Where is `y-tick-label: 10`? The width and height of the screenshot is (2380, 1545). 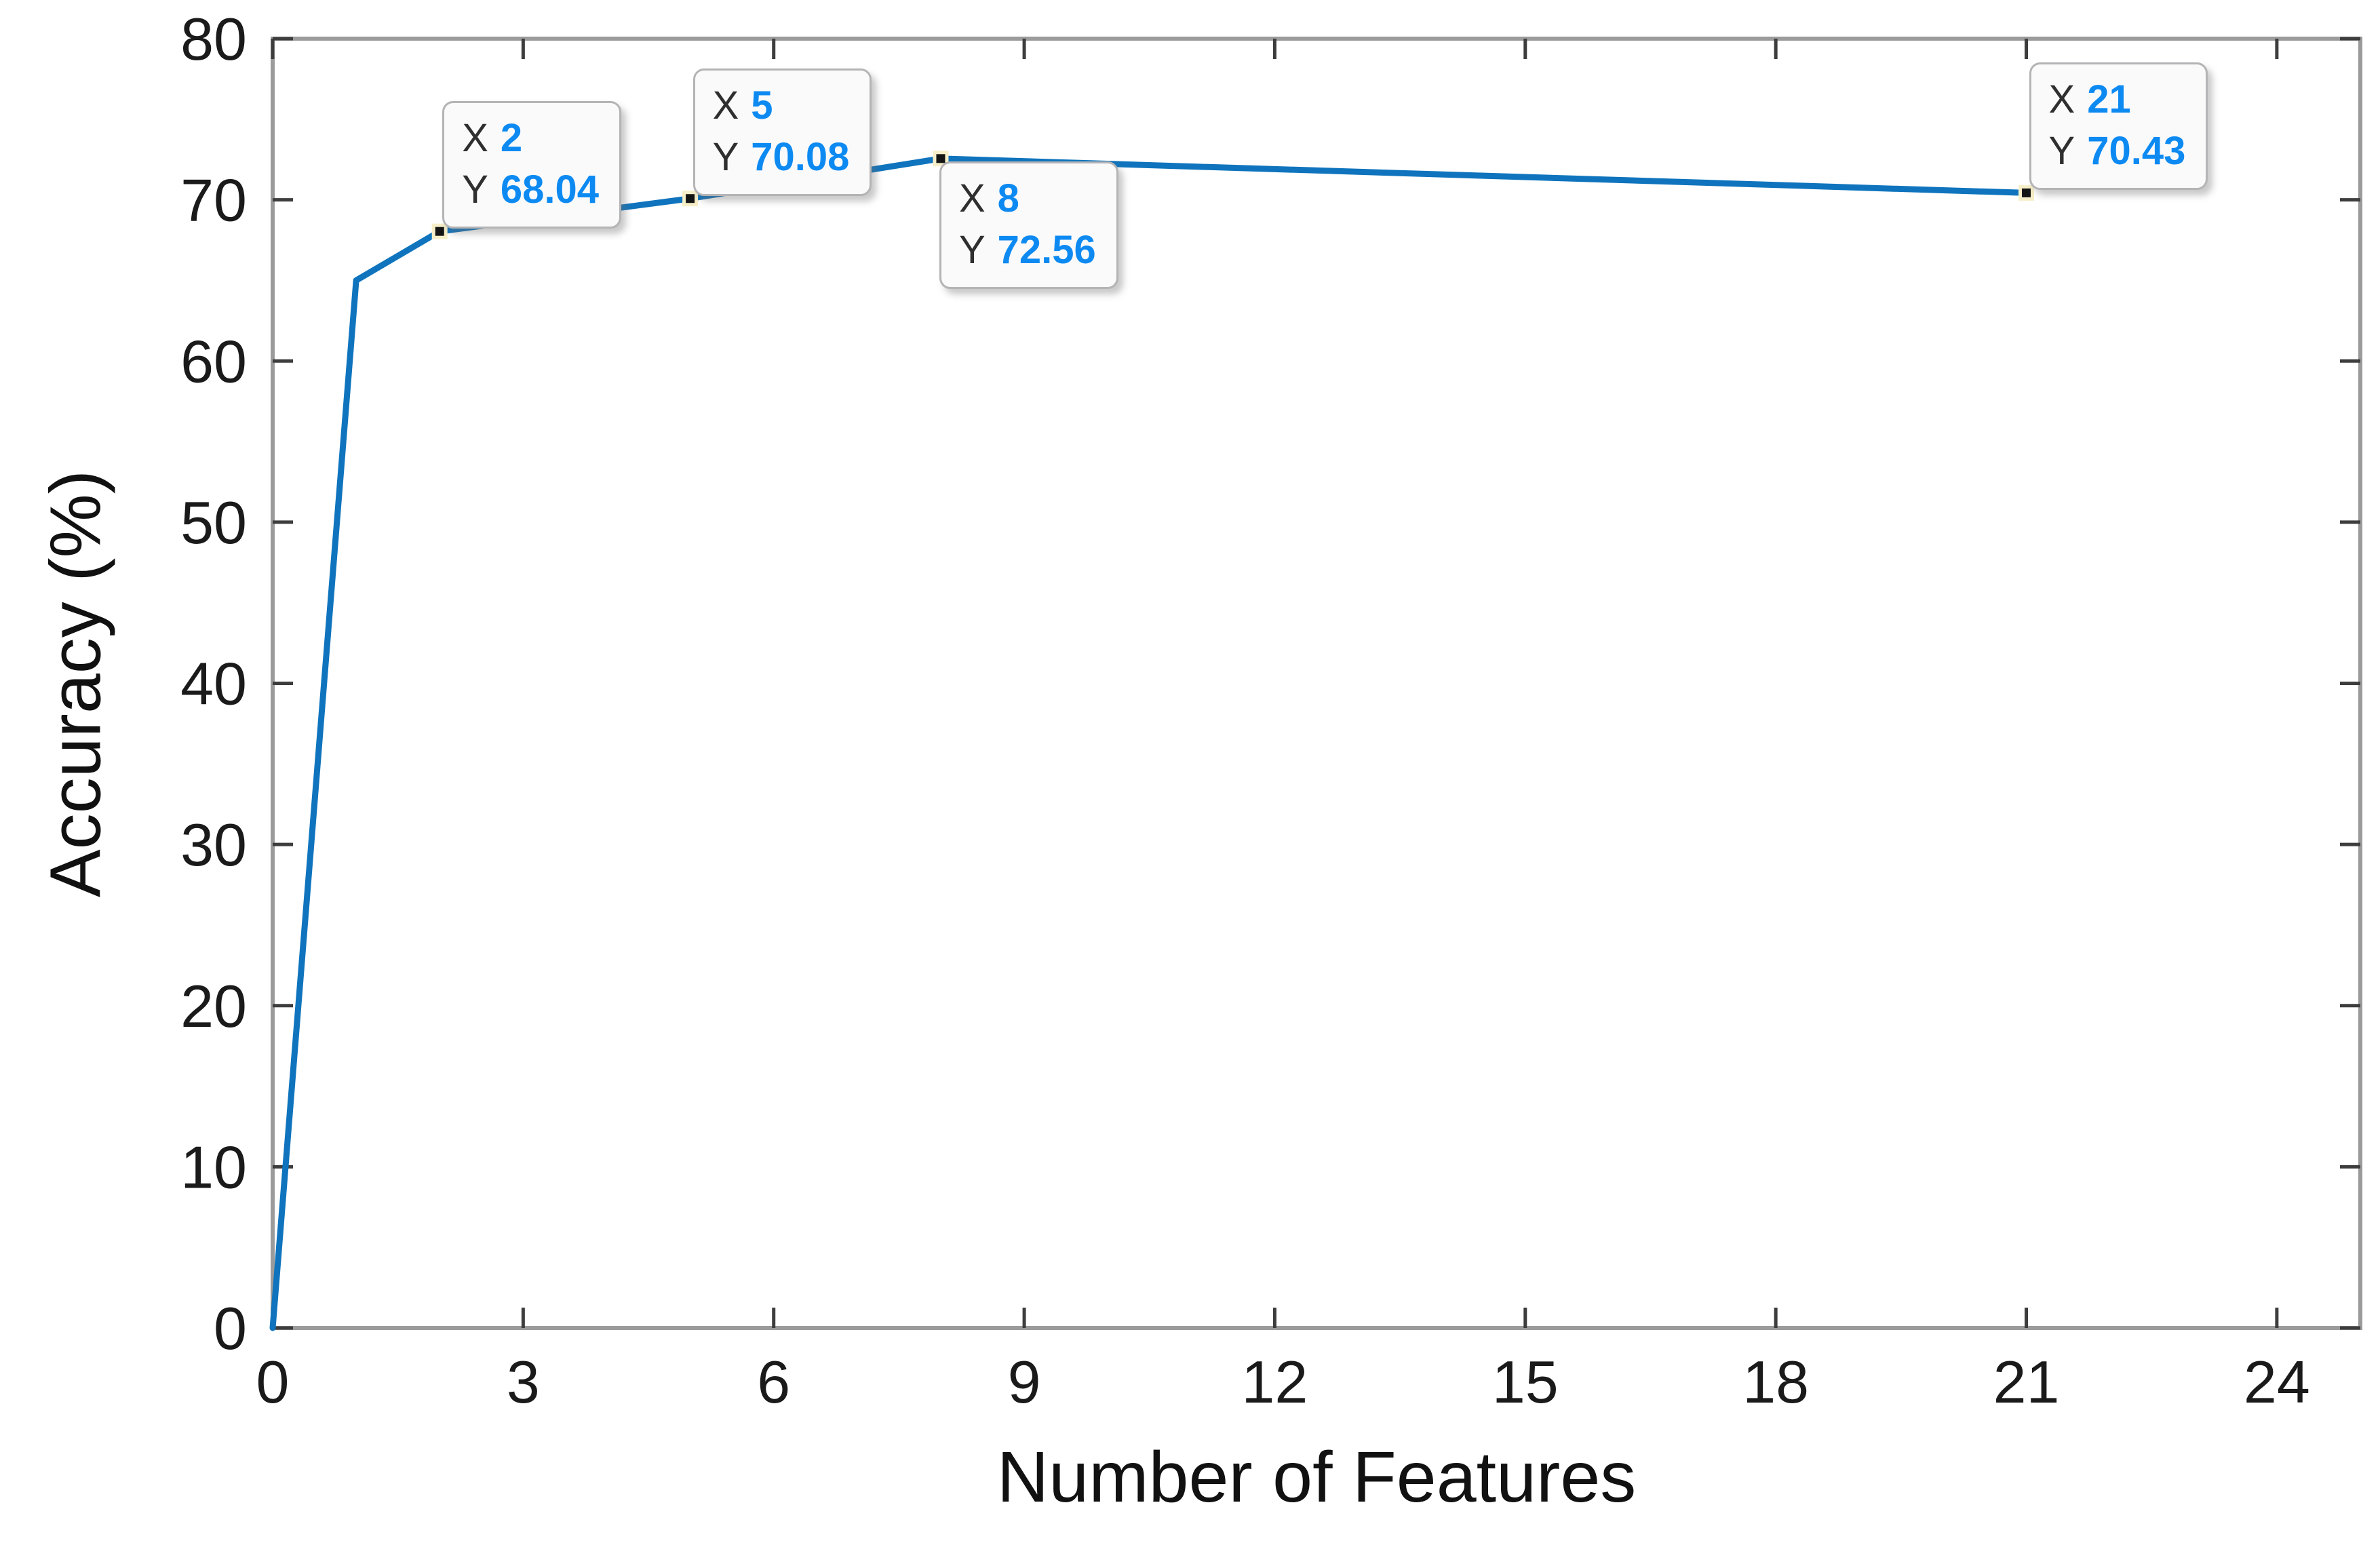
y-tick-label: 10 is located at coordinates (213, 1167).